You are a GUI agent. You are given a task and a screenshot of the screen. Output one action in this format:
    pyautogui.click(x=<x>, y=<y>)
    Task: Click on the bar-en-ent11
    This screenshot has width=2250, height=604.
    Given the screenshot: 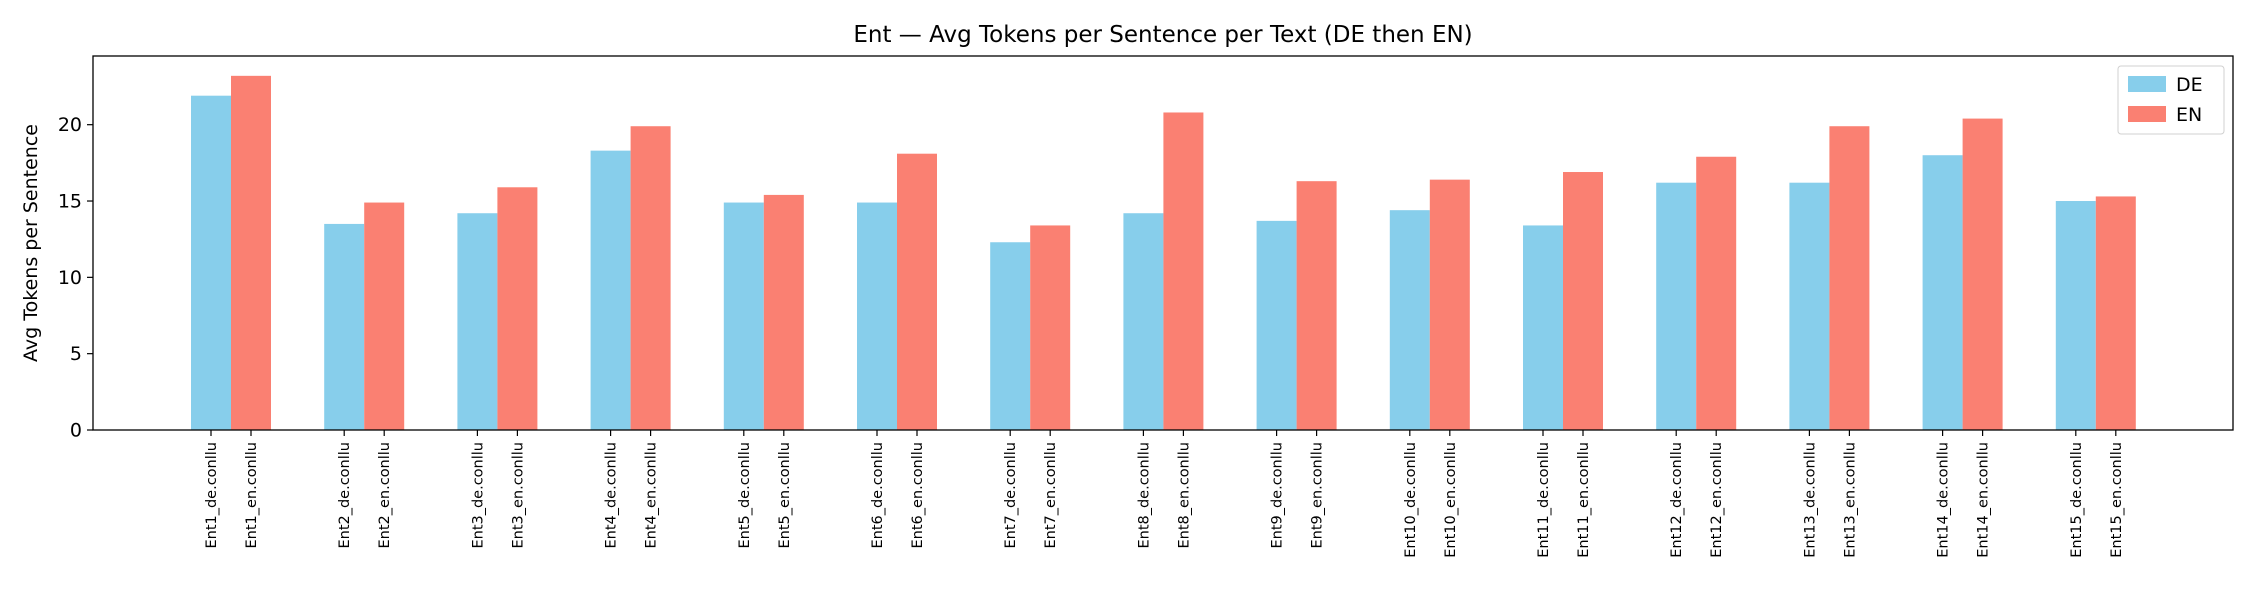 What is the action you would take?
    pyautogui.click(x=1583, y=301)
    